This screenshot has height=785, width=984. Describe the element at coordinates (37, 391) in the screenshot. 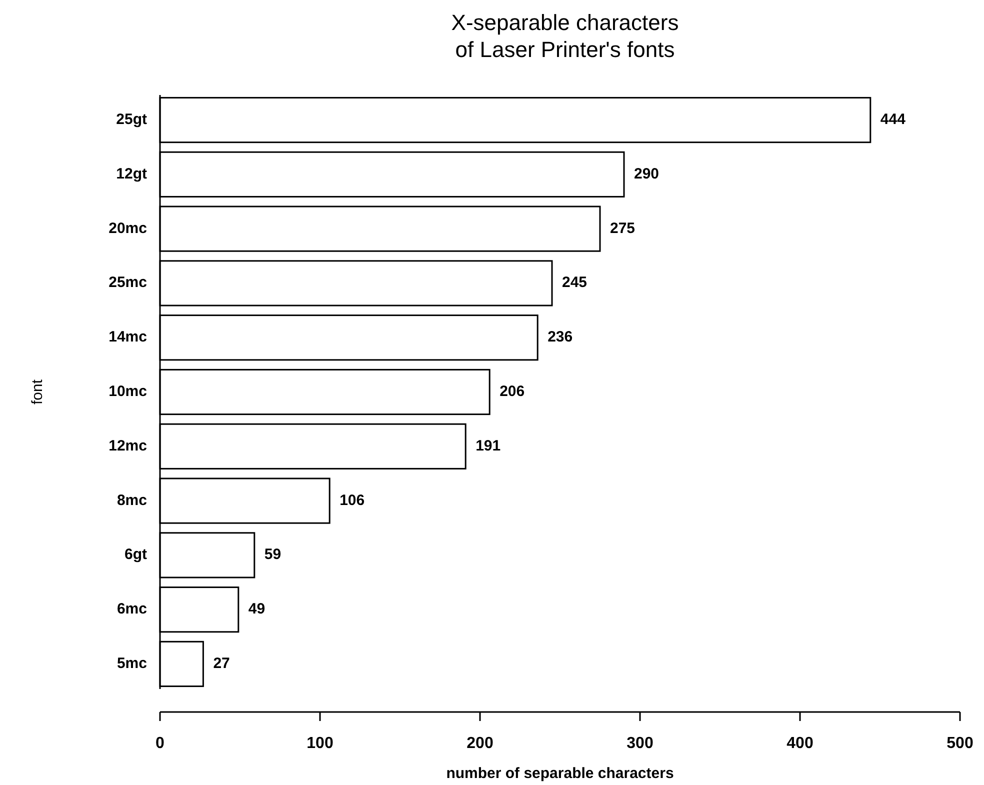

I see `y-axis-title: font` at that location.